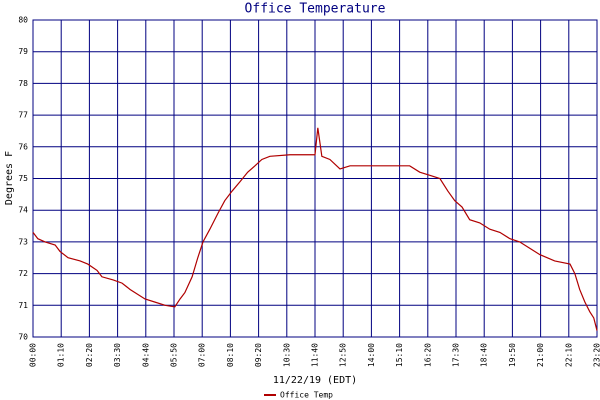  I want to click on x-tick-label: 04:40, so click(145, 355).